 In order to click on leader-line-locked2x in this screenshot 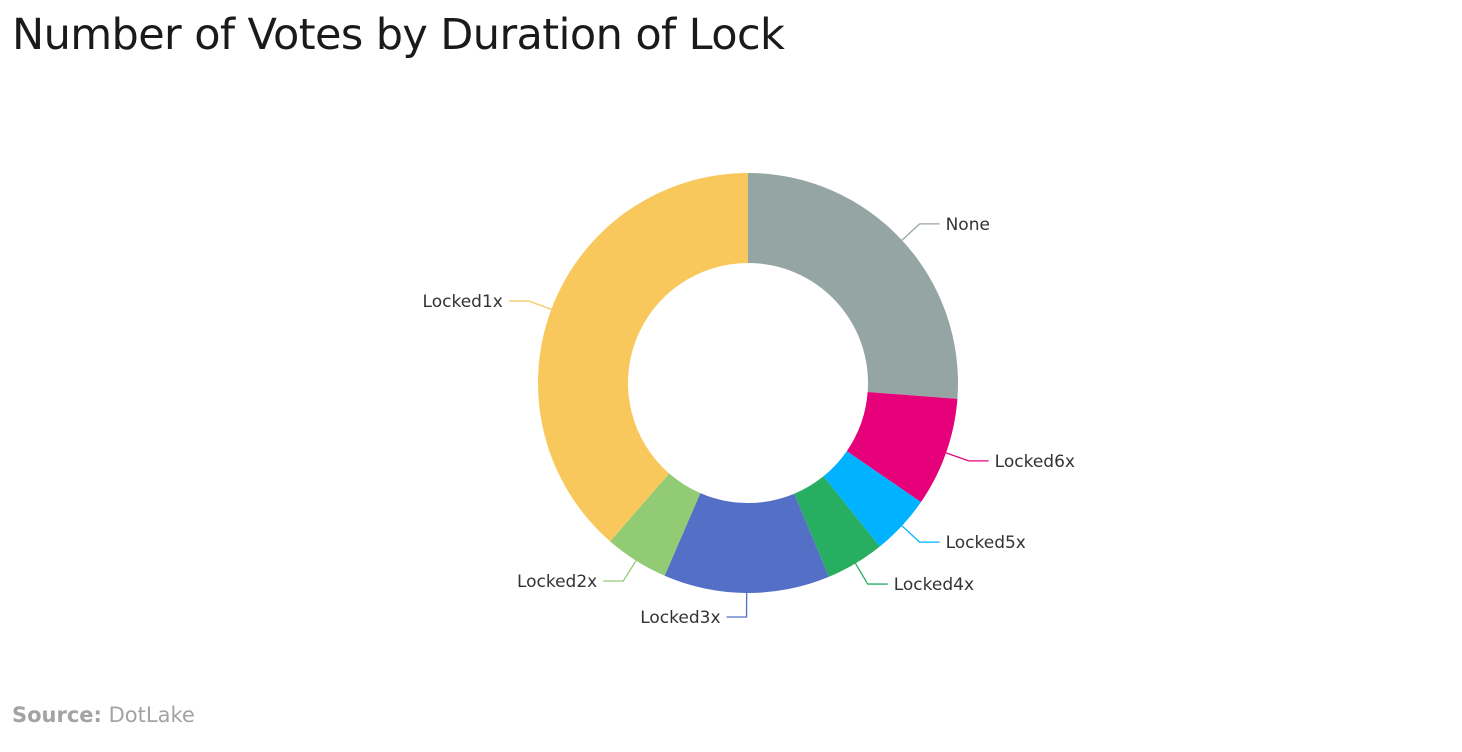, I will do `click(620, 571)`.